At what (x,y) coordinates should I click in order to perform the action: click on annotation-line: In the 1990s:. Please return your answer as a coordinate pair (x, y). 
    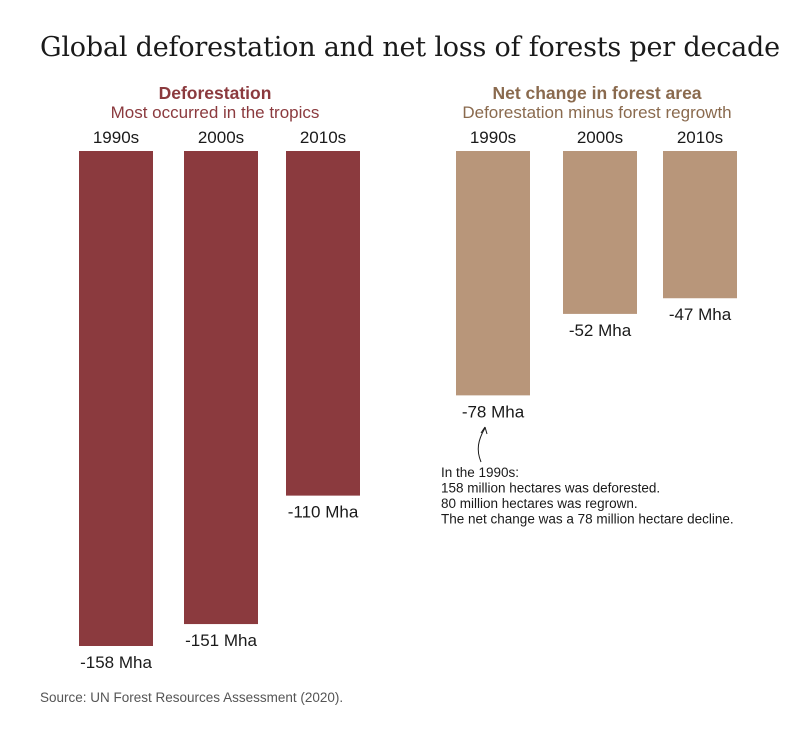
    Looking at the image, I should click on (480, 472).